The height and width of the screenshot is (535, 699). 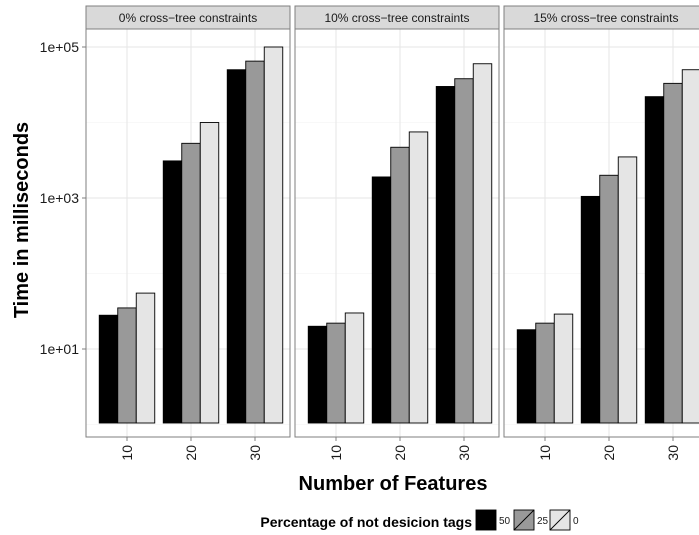 I want to click on y-tick-label: 1e+03, so click(x=60, y=198).